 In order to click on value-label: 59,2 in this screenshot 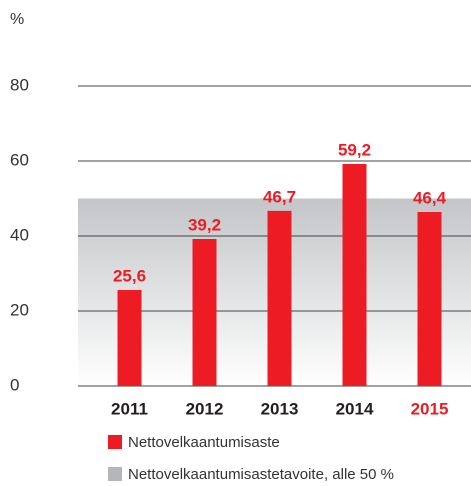, I will do `click(354, 149)`.